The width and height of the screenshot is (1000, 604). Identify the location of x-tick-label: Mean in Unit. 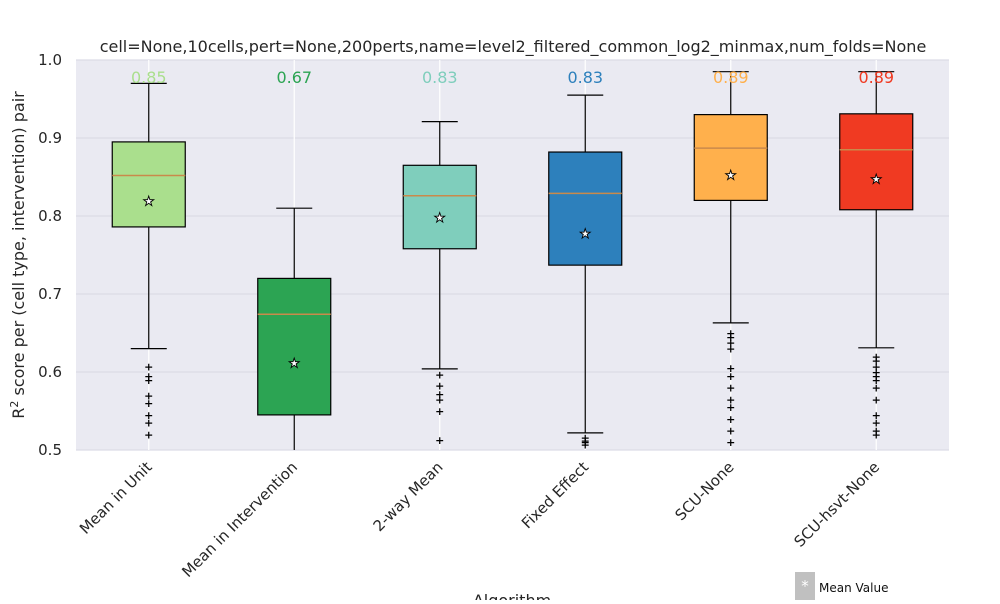
(116, 498).